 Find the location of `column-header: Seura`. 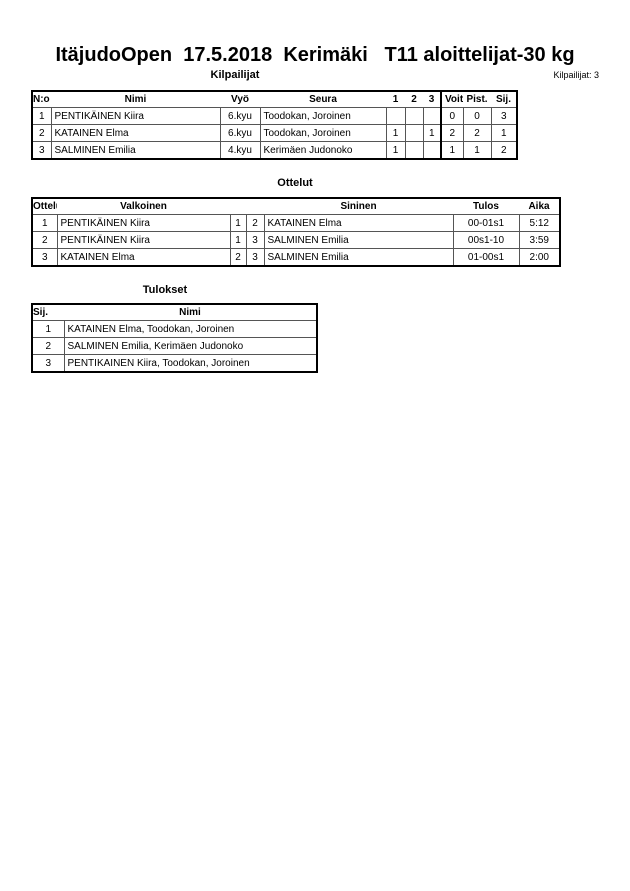

column-header: Seura is located at coordinates (323, 99).